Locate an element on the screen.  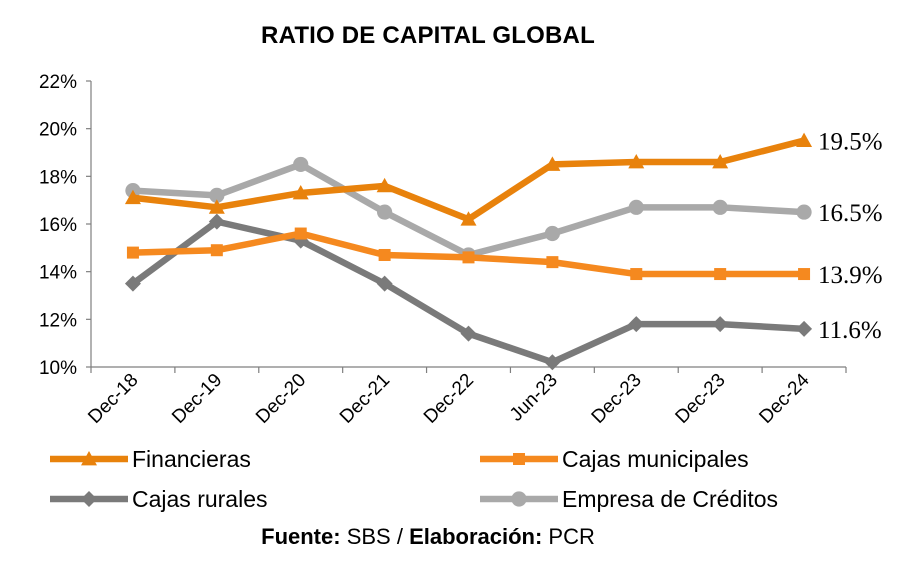
legend-item: Empresa de Créditos is located at coordinates (629, 499).